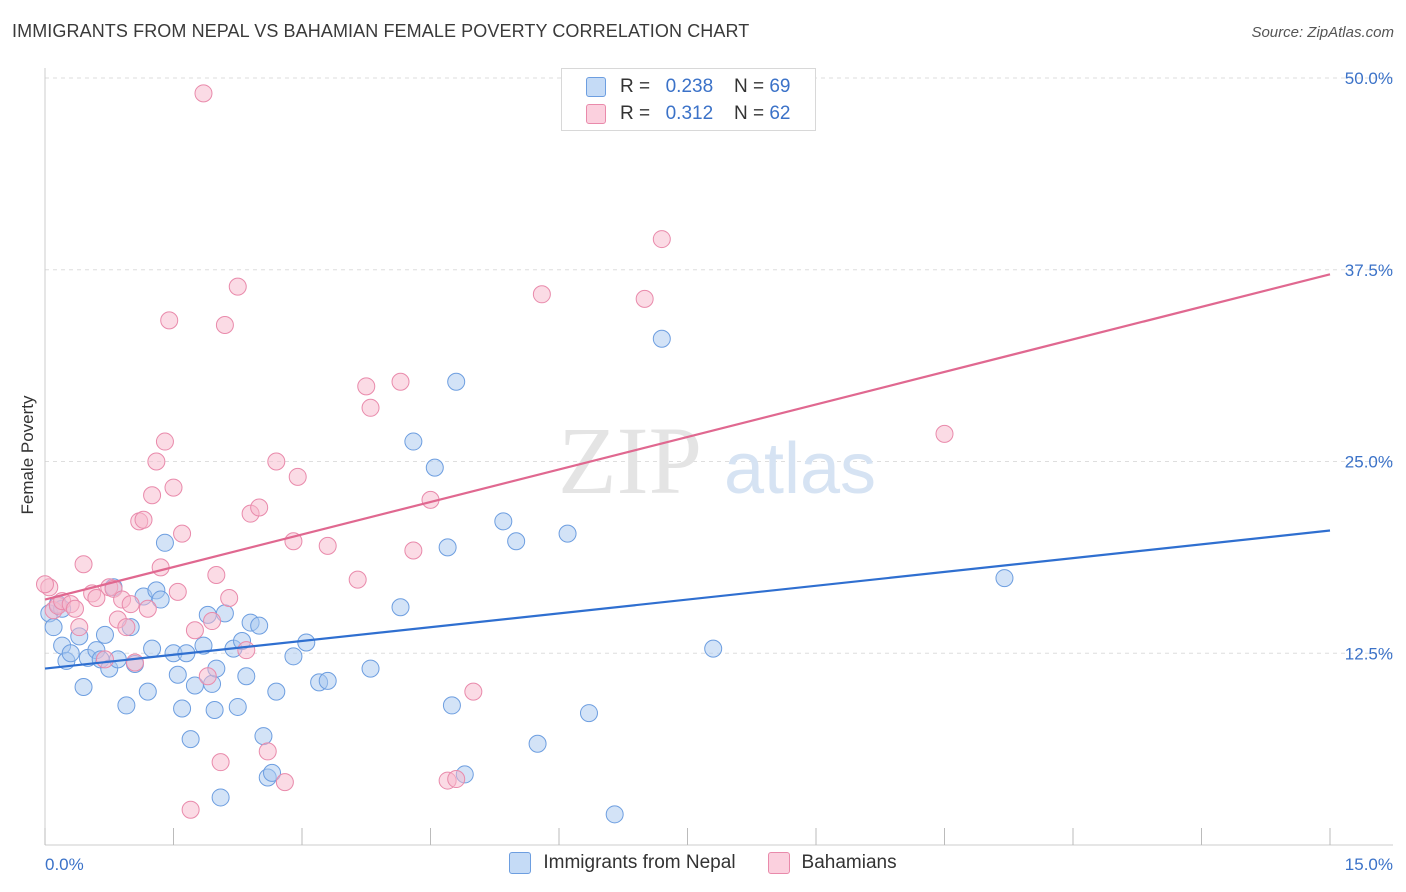 The height and width of the screenshot is (892, 1406). I want to click on legend-row-nepal: R = 0.238 N = 69, so click(688, 87).